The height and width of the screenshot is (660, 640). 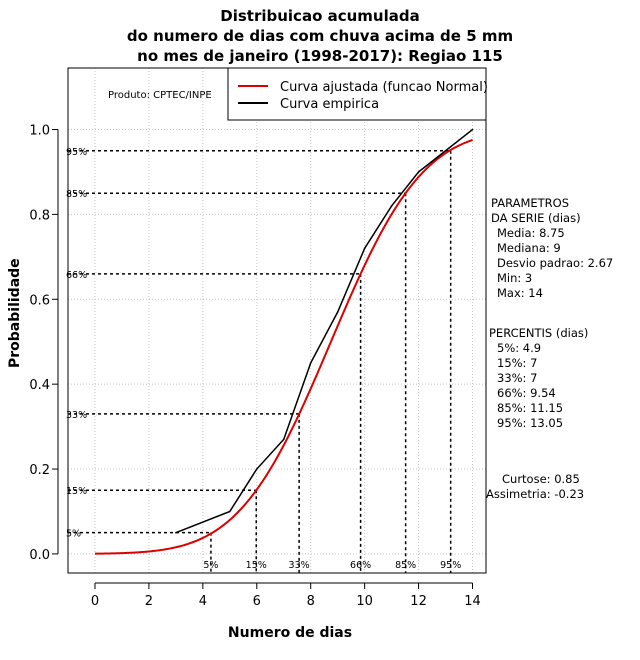 What do you see at coordinates (203, 601) in the screenshot?
I see `x-tick-label-4: 4` at bounding box center [203, 601].